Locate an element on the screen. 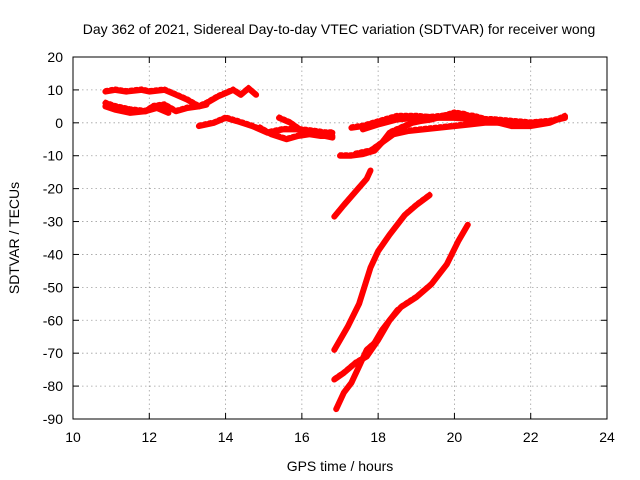 Image resolution: width=640 pixels, height=480 pixels. y-tick-label: -50 is located at coordinates (53, 287).